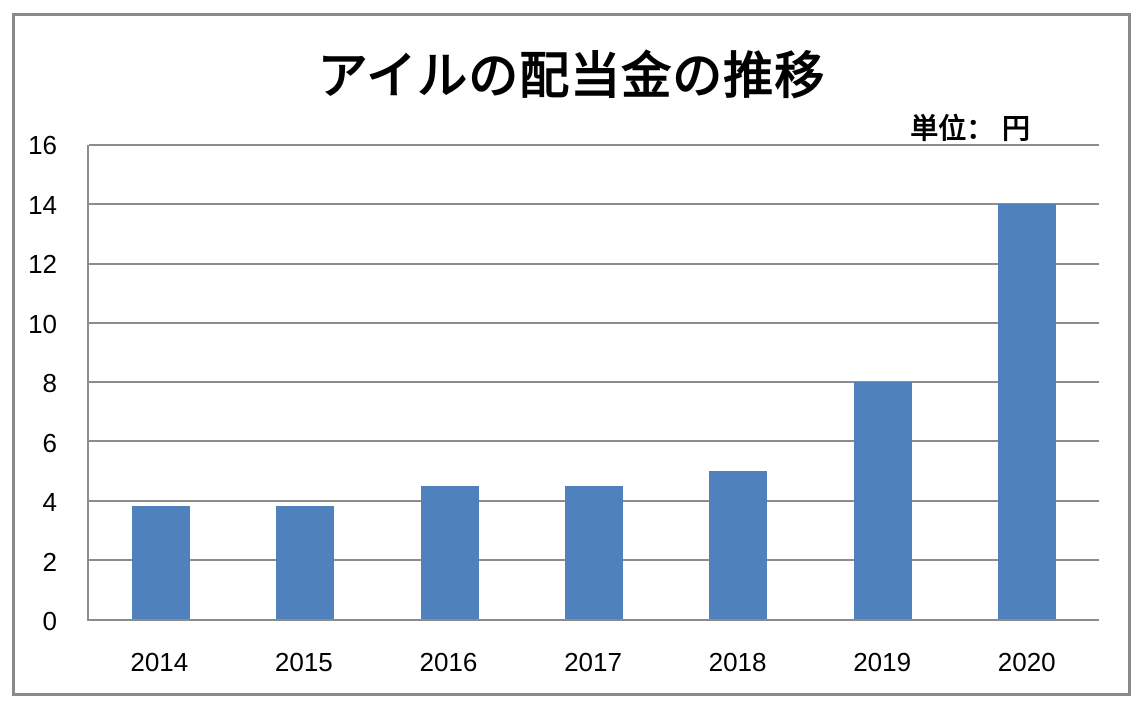 The image size is (1148, 718). Describe the element at coordinates (738, 544) in the screenshot. I see `bar-2018` at that location.